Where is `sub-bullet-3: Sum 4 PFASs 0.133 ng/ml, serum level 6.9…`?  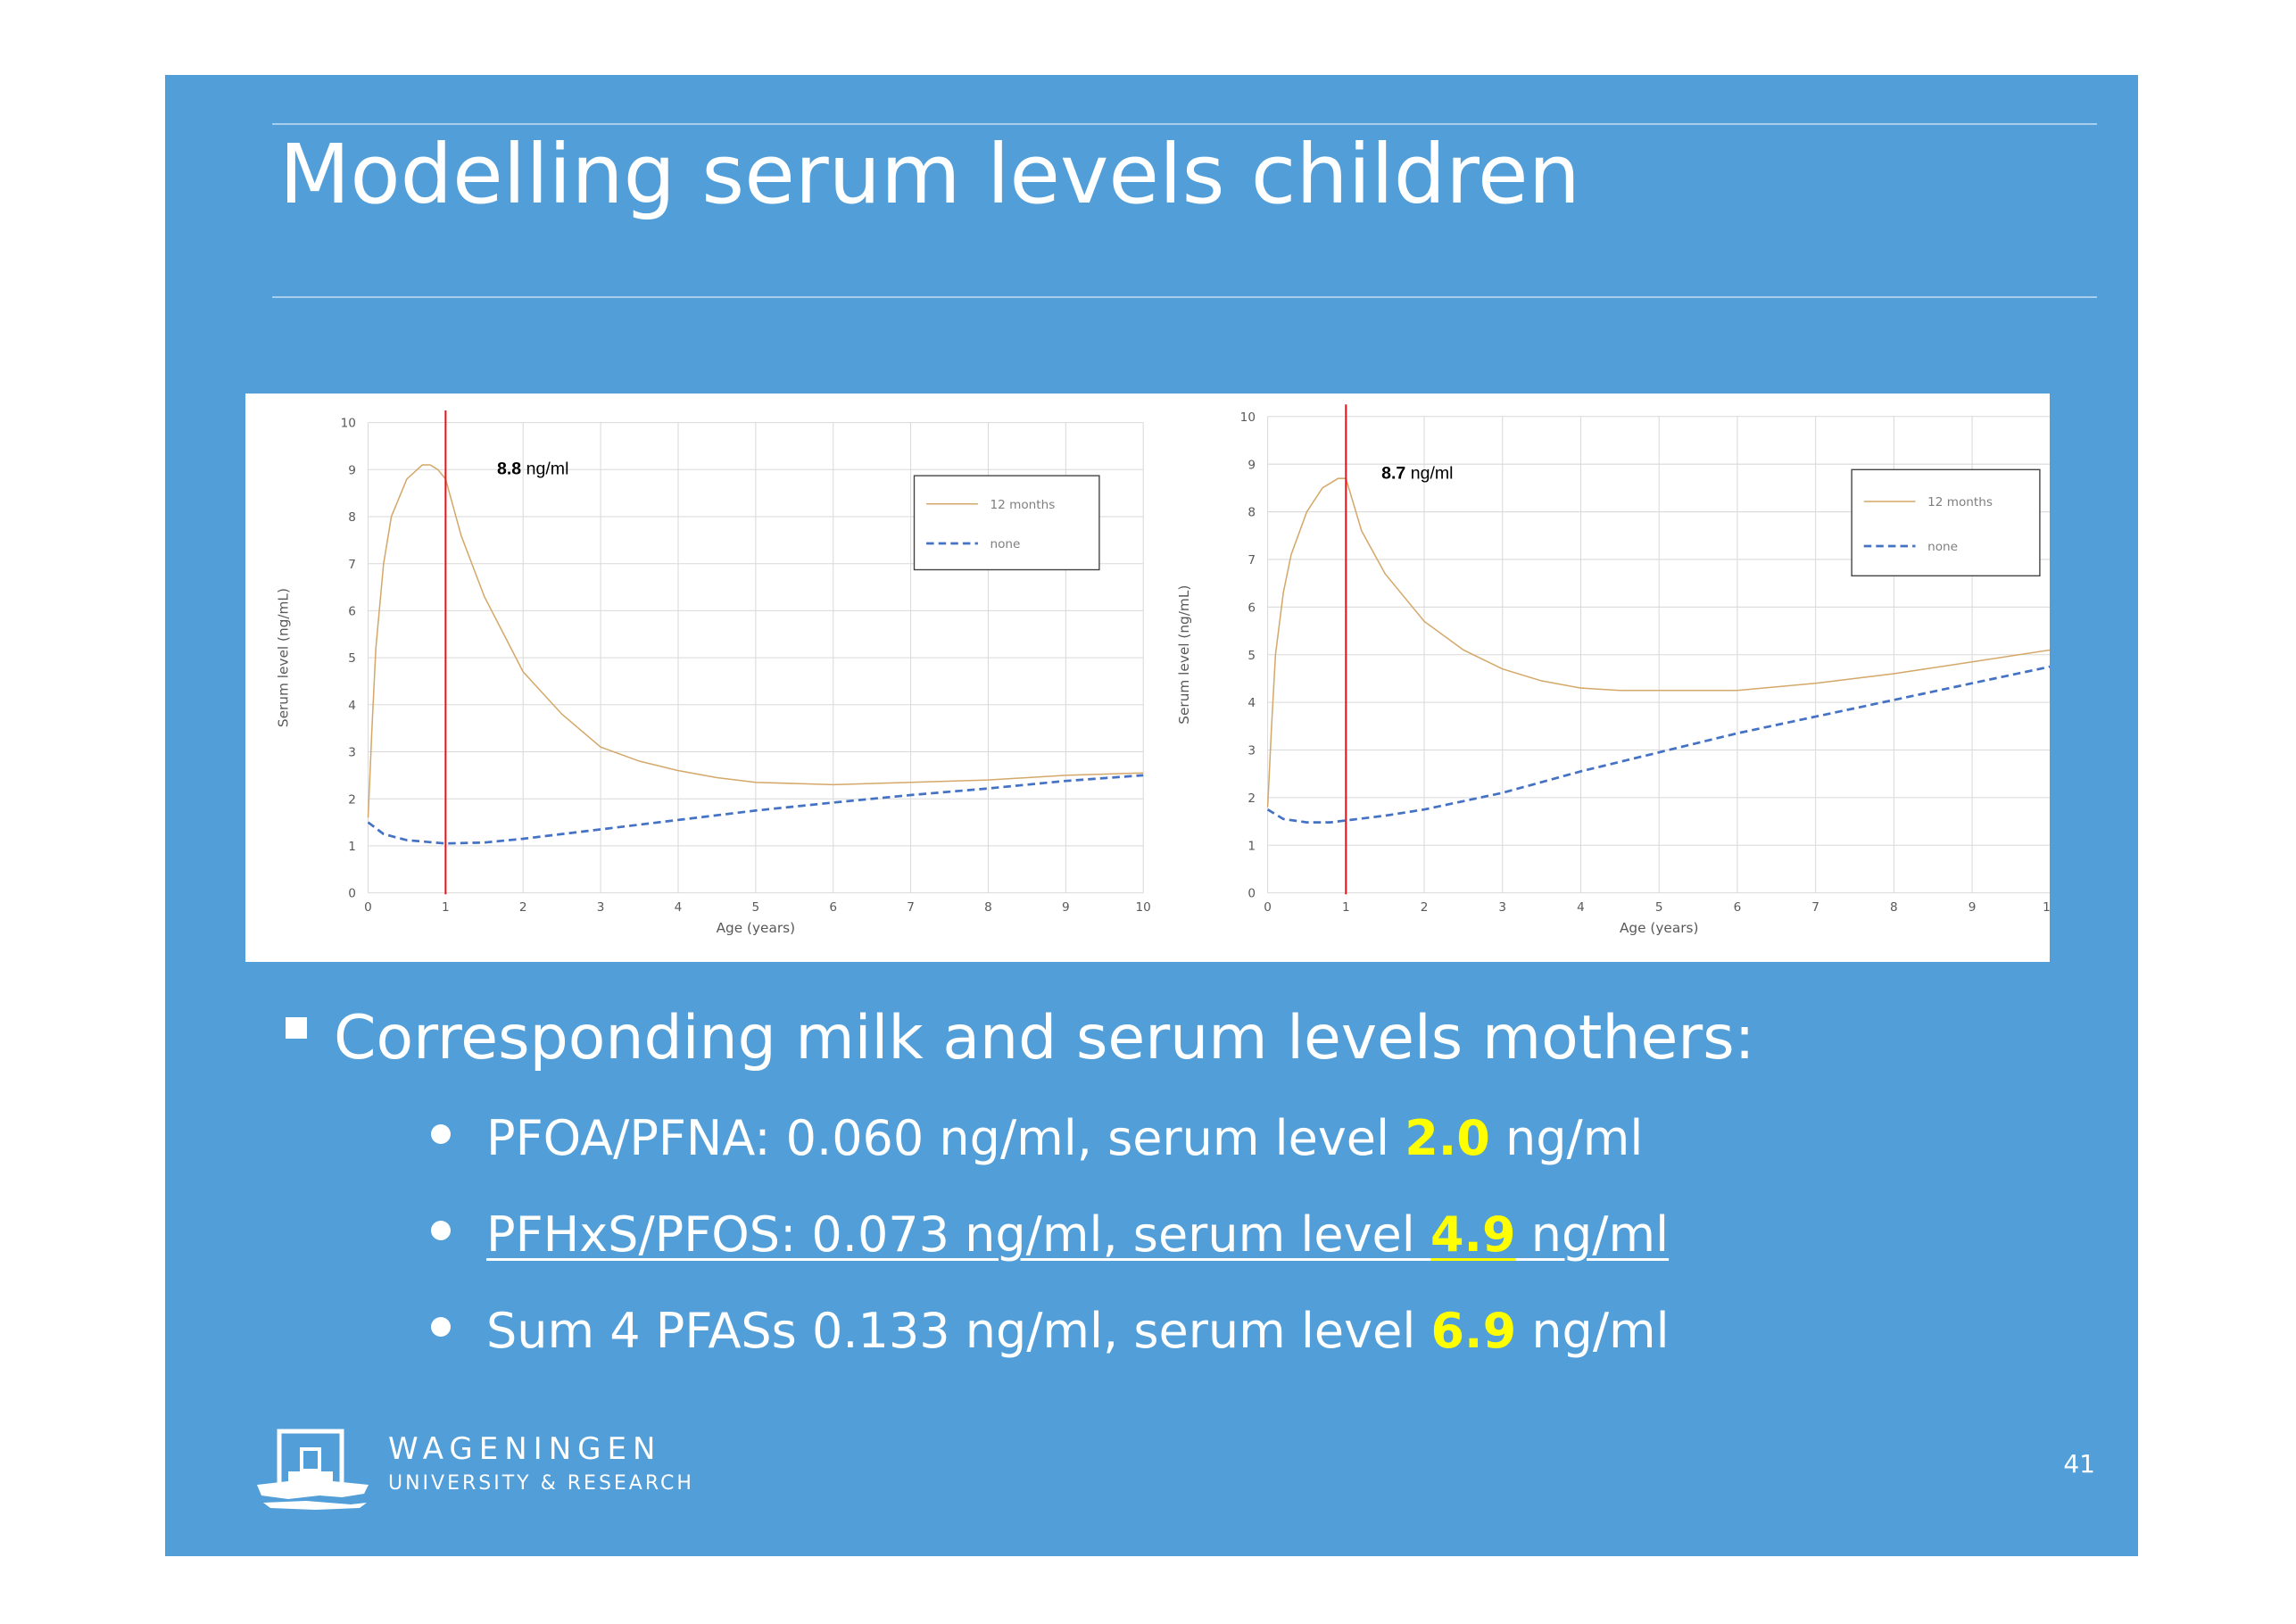 sub-bullet-3: Sum 4 PFASs 0.133 ng/ml, serum level 6.9… is located at coordinates (1050, 1331).